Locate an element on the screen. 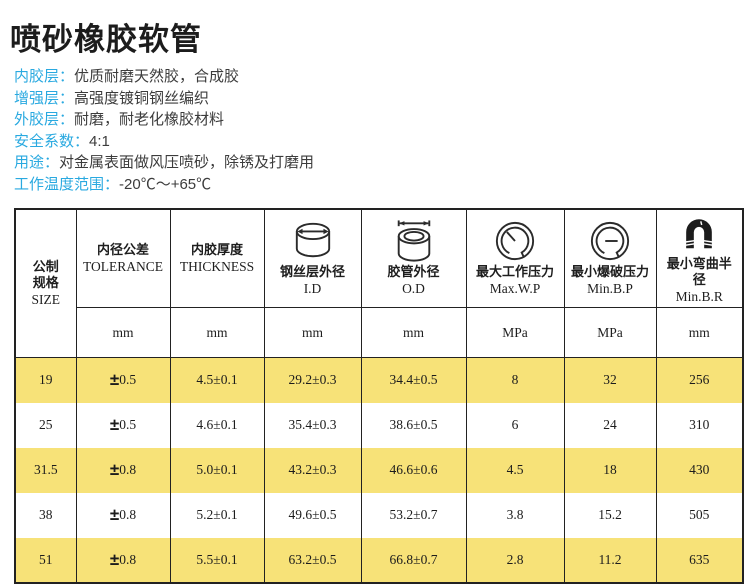  header-en-label: THICKNESS is located at coordinates (217, 266).